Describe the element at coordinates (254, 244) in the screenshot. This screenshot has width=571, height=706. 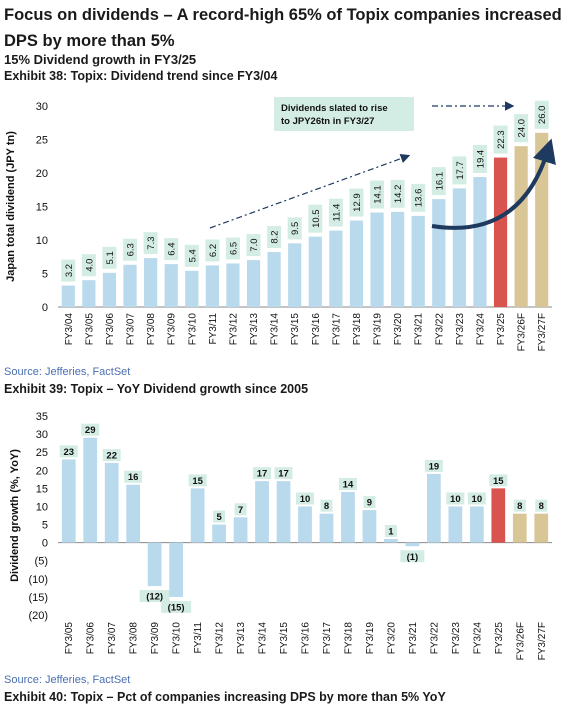
I see `data-label: 7.0` at that location.